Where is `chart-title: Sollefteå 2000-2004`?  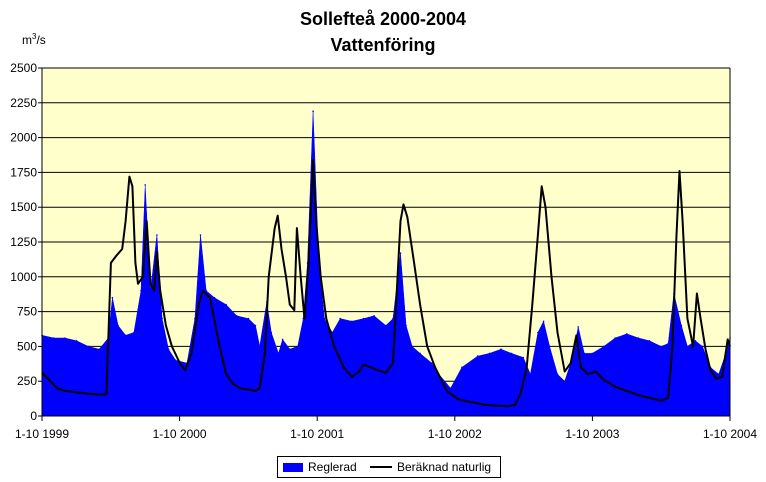 chart-title: Sollefteå 2000-2004 is located at coordinates (383, 19).